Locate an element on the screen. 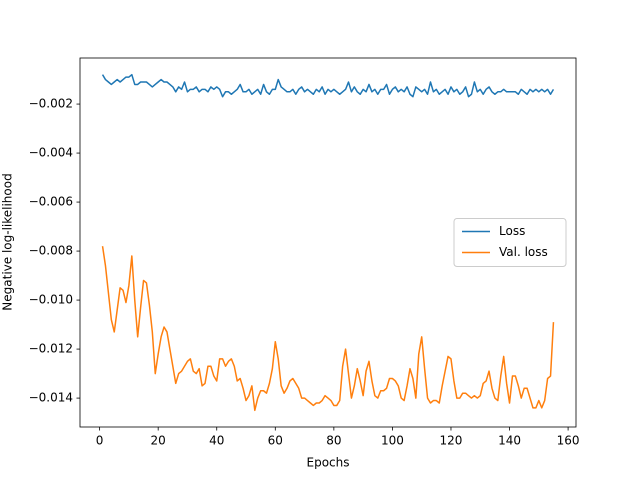  y-tick-label: −0.008 is located at coordinates (51, 251).